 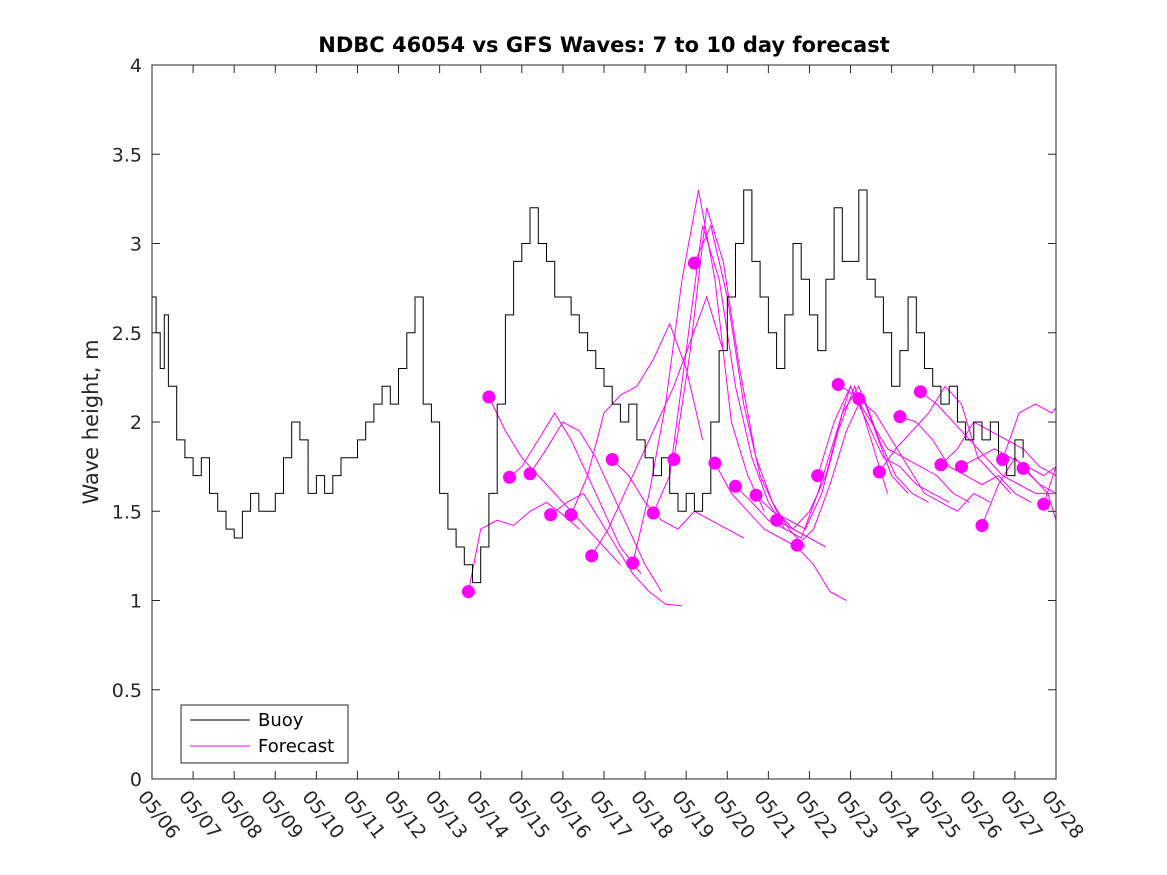 I want to click on y-tick-label: 3.5, so click(x=127, y=155).